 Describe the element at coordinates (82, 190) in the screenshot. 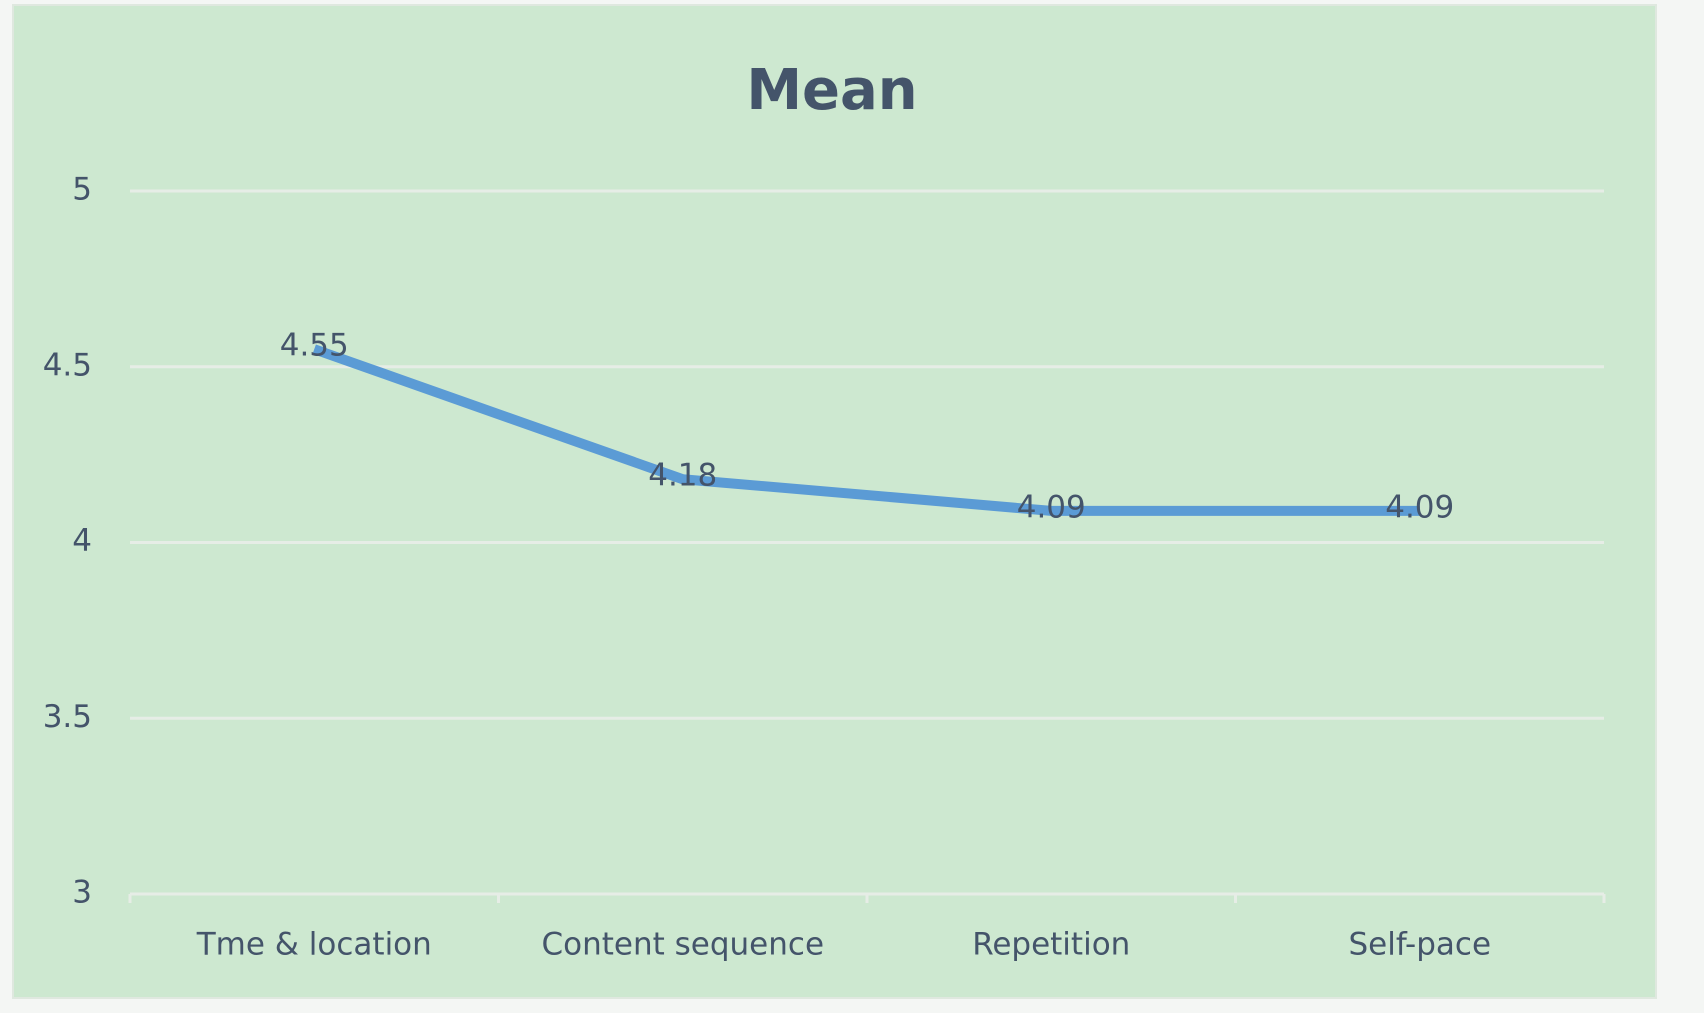

I see `y-tick-label: 5` at that location.